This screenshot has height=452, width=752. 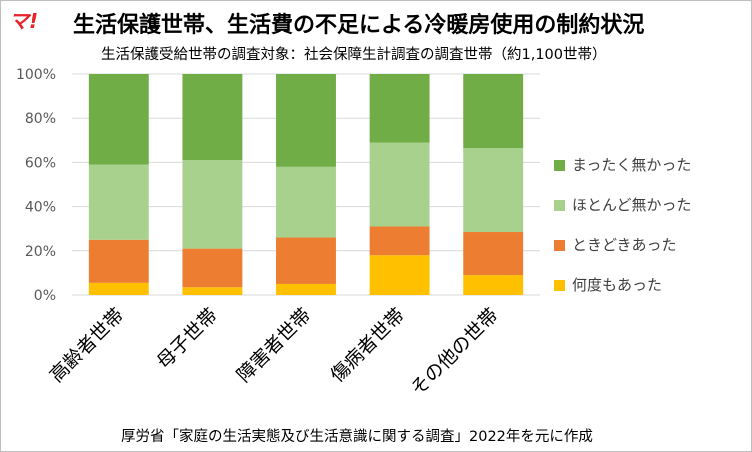 I want to click on y-tick-label: 40%, so click(x=40, y=208).